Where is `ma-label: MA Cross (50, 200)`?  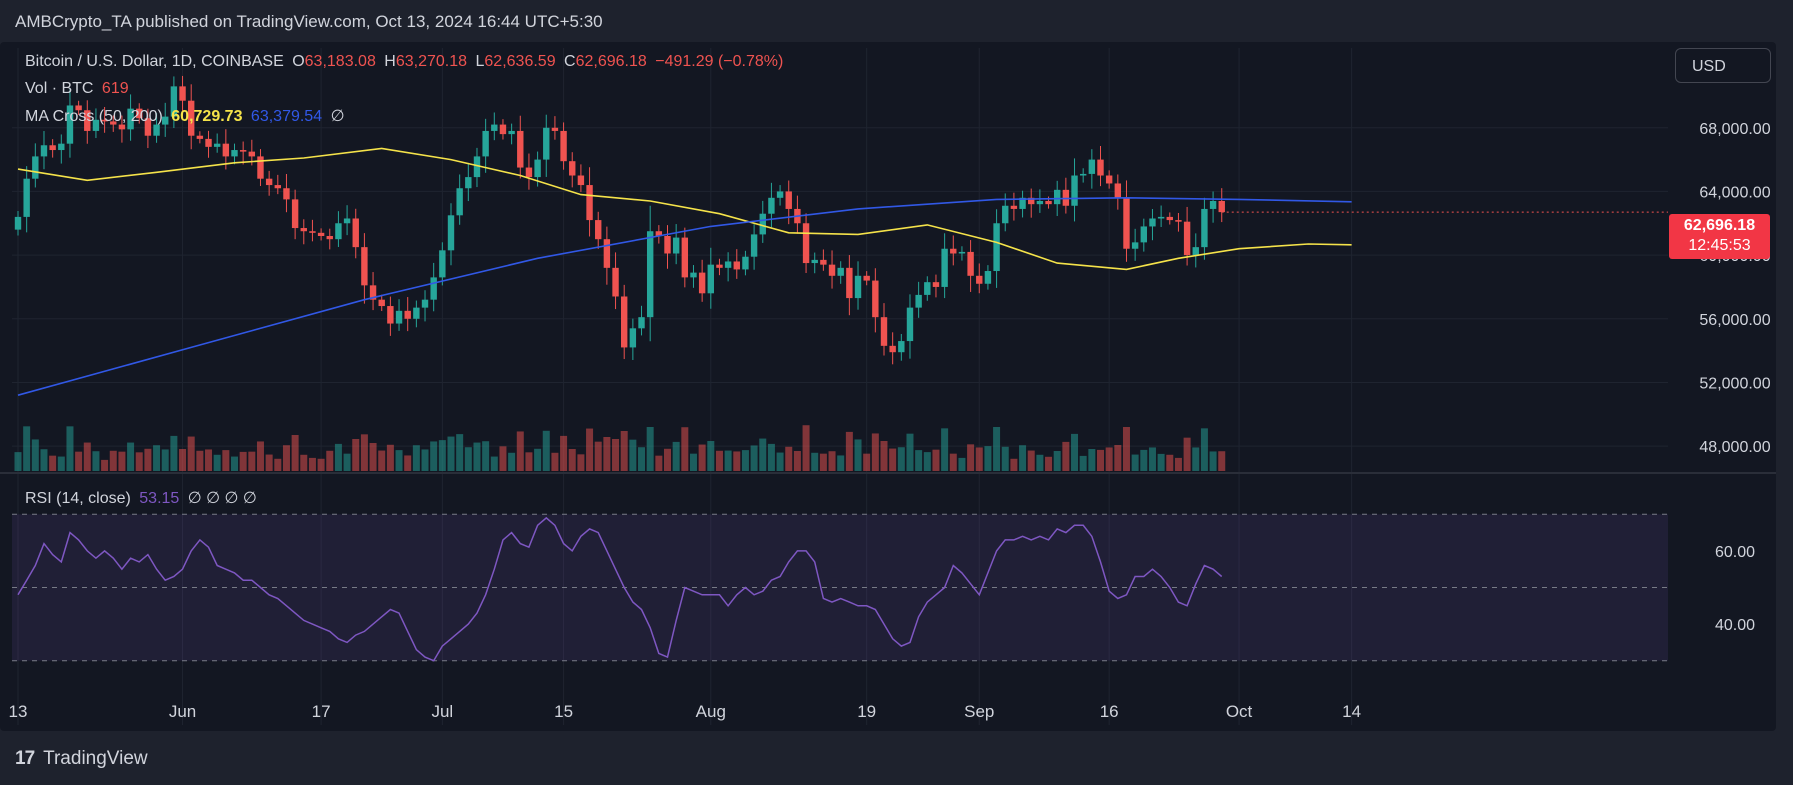
ma-label: MA Cross (50, 200) is located at coordinates (94, 116).